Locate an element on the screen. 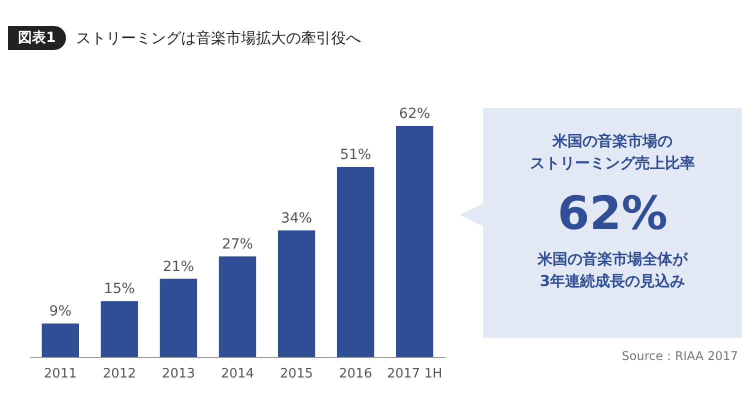 The width and height of the screenshot is (750, 394). x-tick-label: 2012 is located at coordinates (119, 374).